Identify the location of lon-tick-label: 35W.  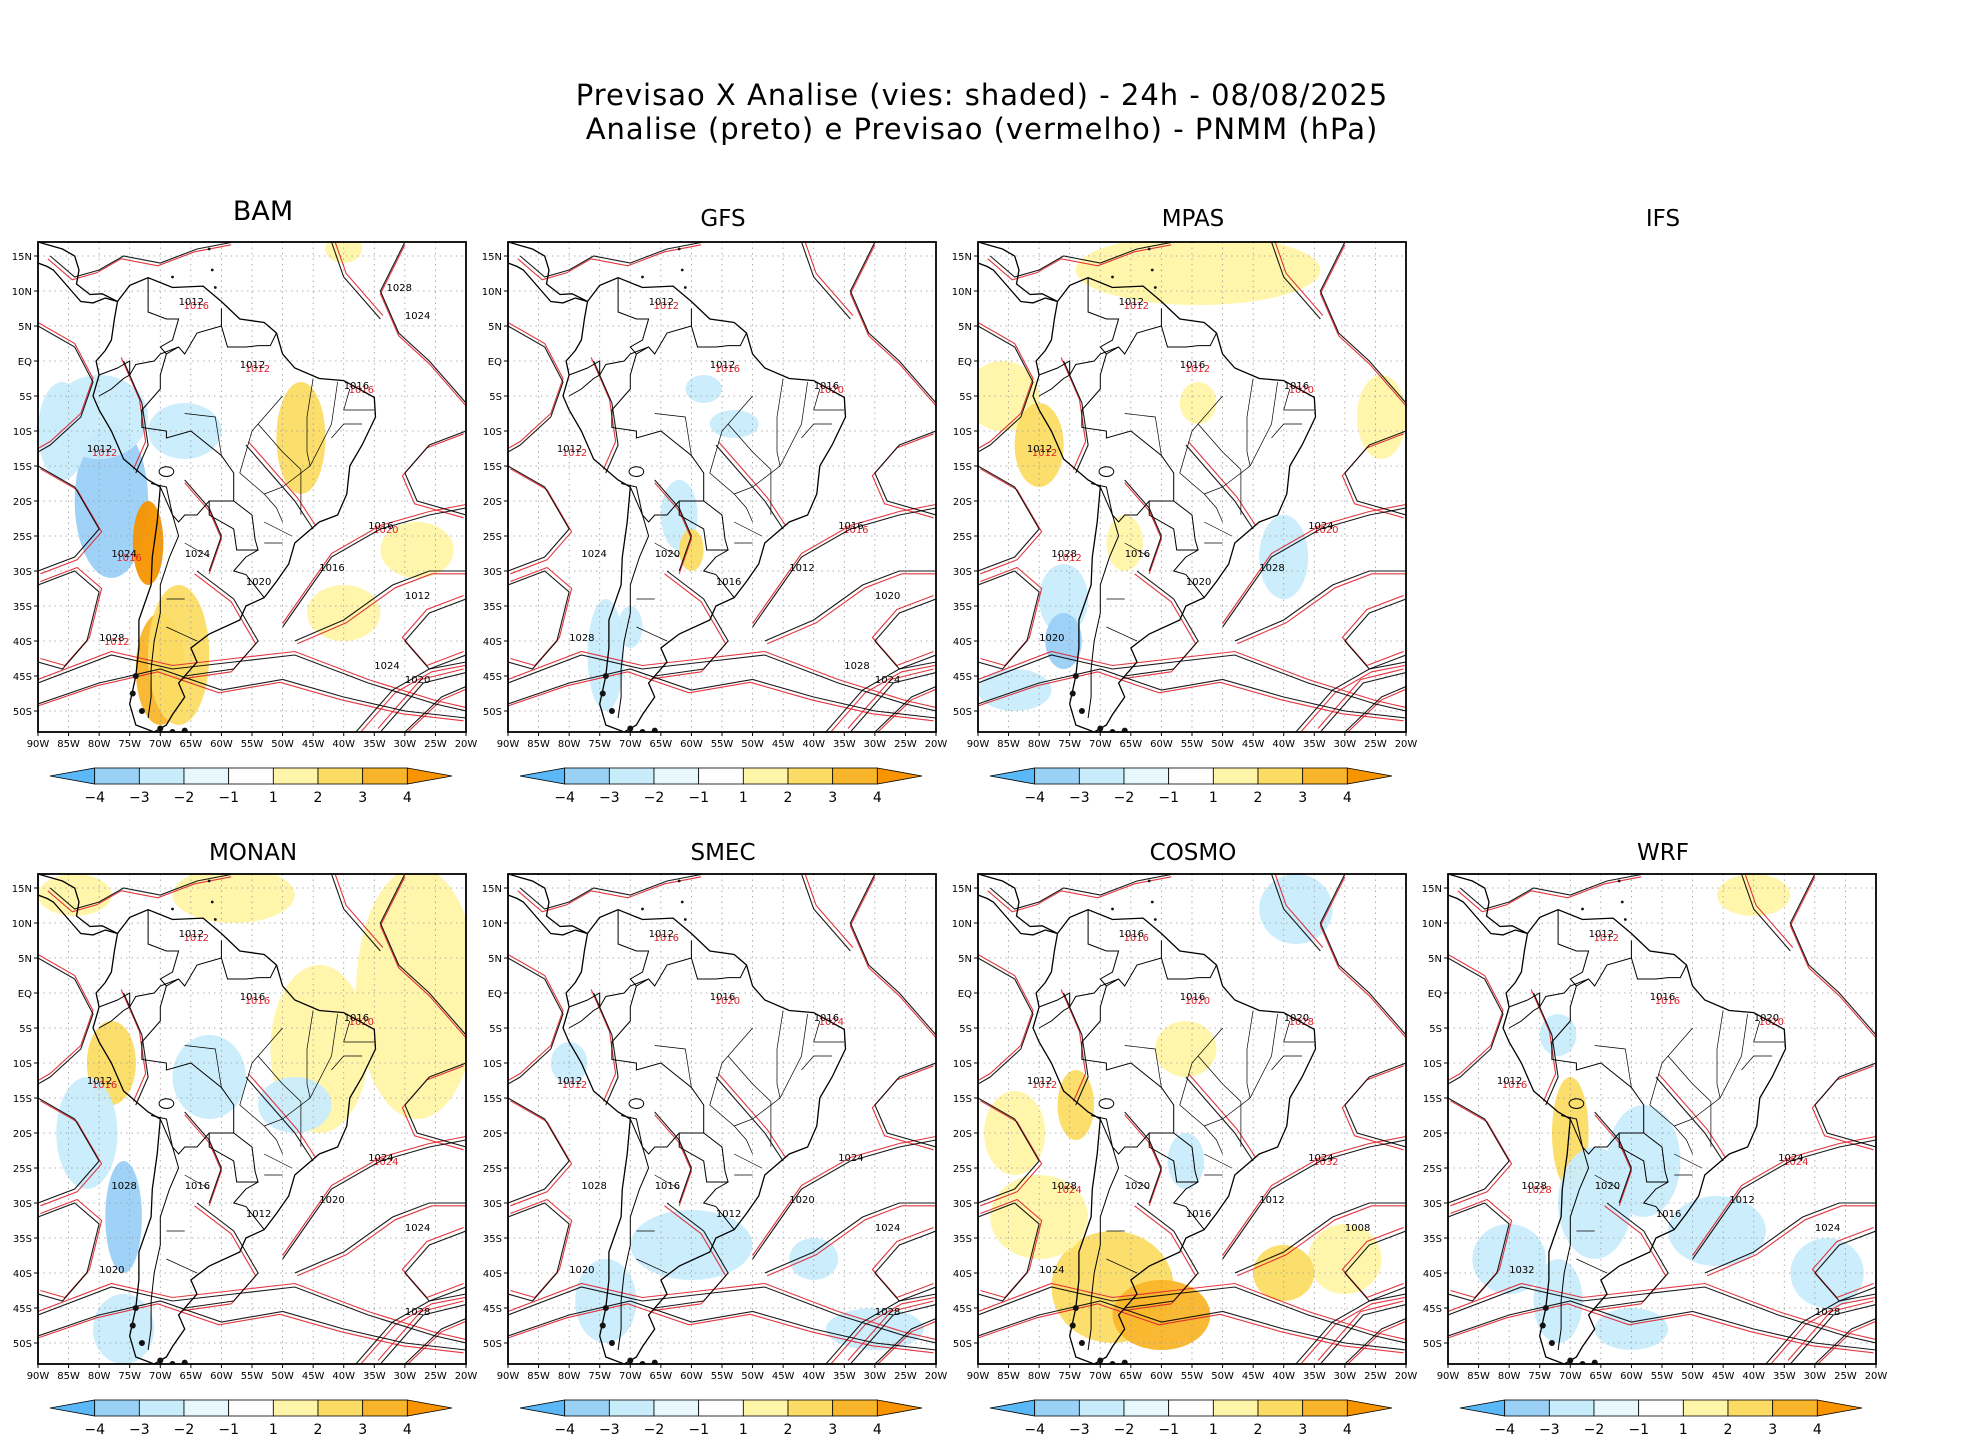
(1314, 1376).